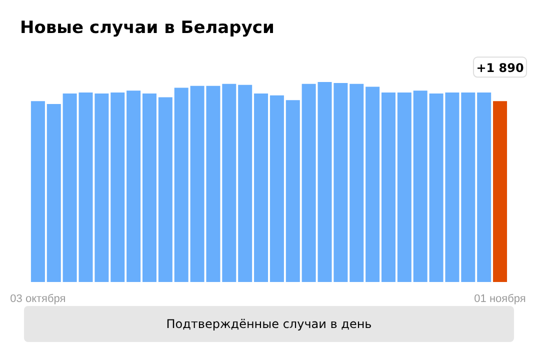  What do you see at coordinates (269, 324) in the screenshot?
I see `text: Подтверждённые случаи в день` at bounding box center [269, 324].